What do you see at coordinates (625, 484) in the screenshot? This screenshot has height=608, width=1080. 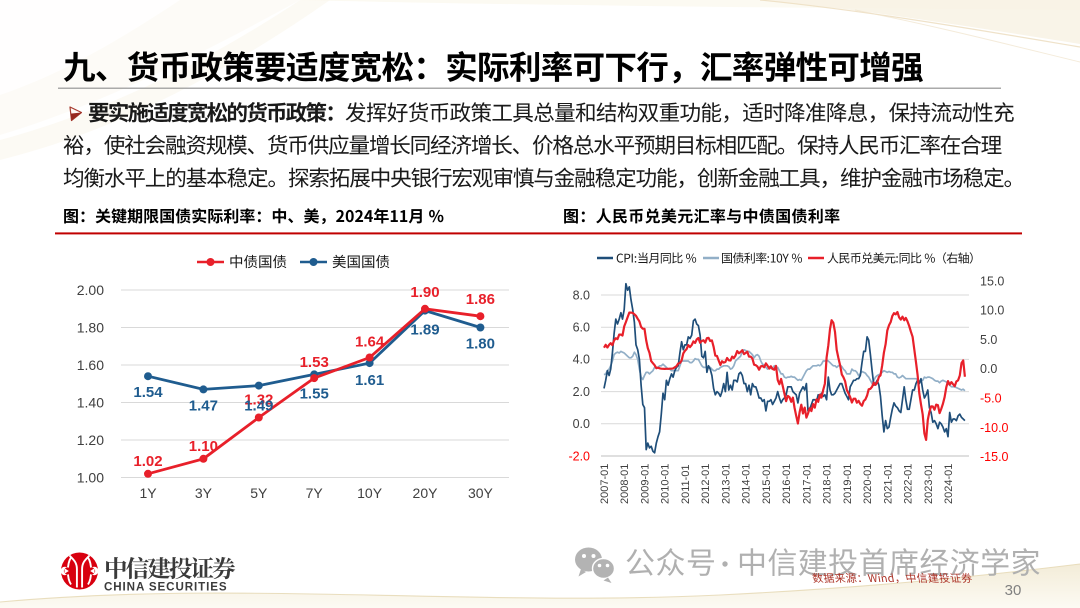 I see `svg-text: 2008-01` at bounding box center [625, 484].